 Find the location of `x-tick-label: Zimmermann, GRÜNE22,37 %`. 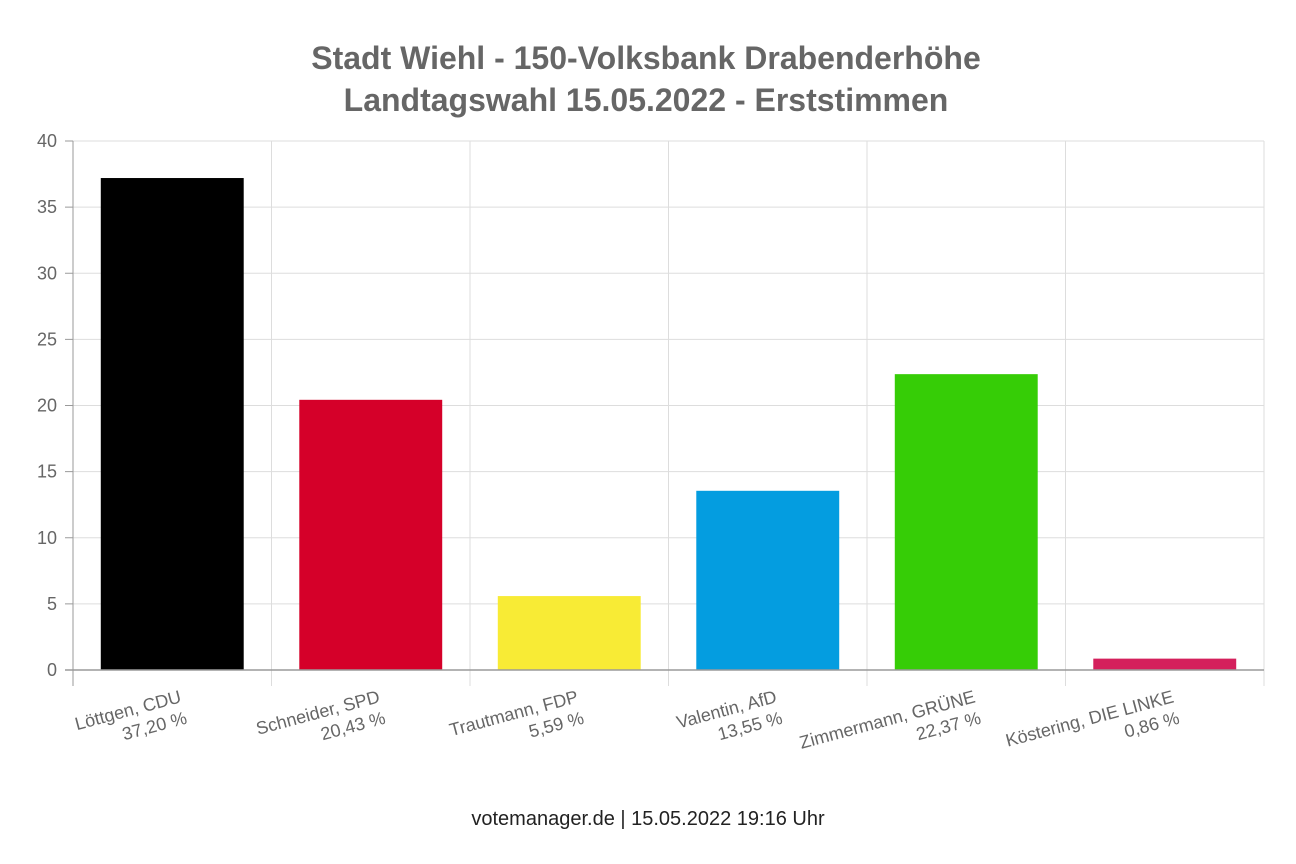

x-tick-label: Zimmermann, GRÜNE22,37 % is located at coordinates (890, 730).